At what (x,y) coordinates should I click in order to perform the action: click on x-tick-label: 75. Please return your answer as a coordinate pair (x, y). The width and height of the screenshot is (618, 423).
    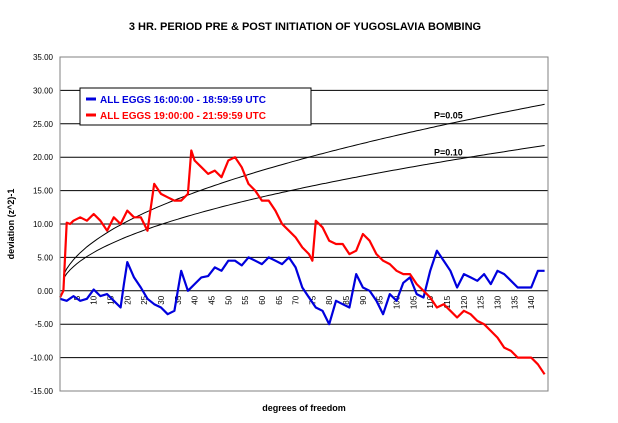
    Looking at the image, I should click on (312, 299).